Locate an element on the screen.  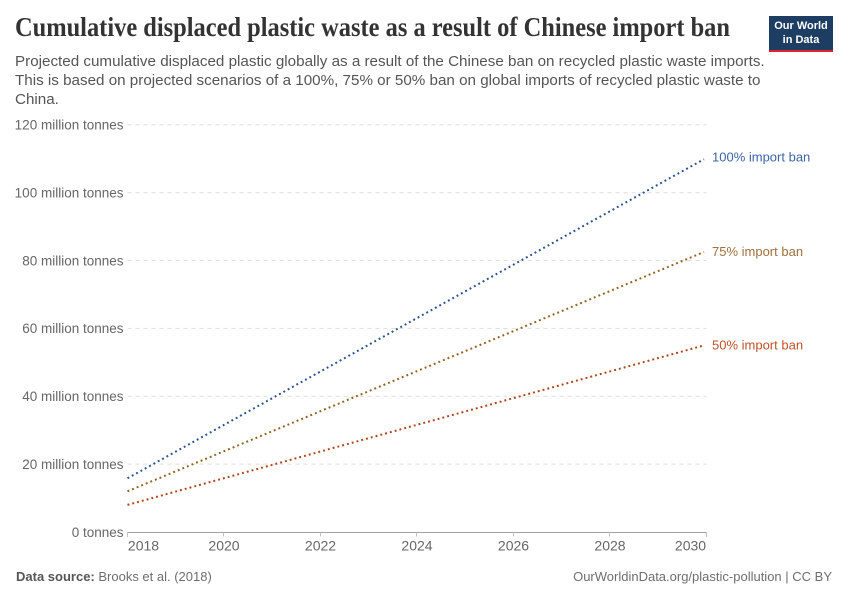
svg-text: 2030 is located at coordinates (690, 546).